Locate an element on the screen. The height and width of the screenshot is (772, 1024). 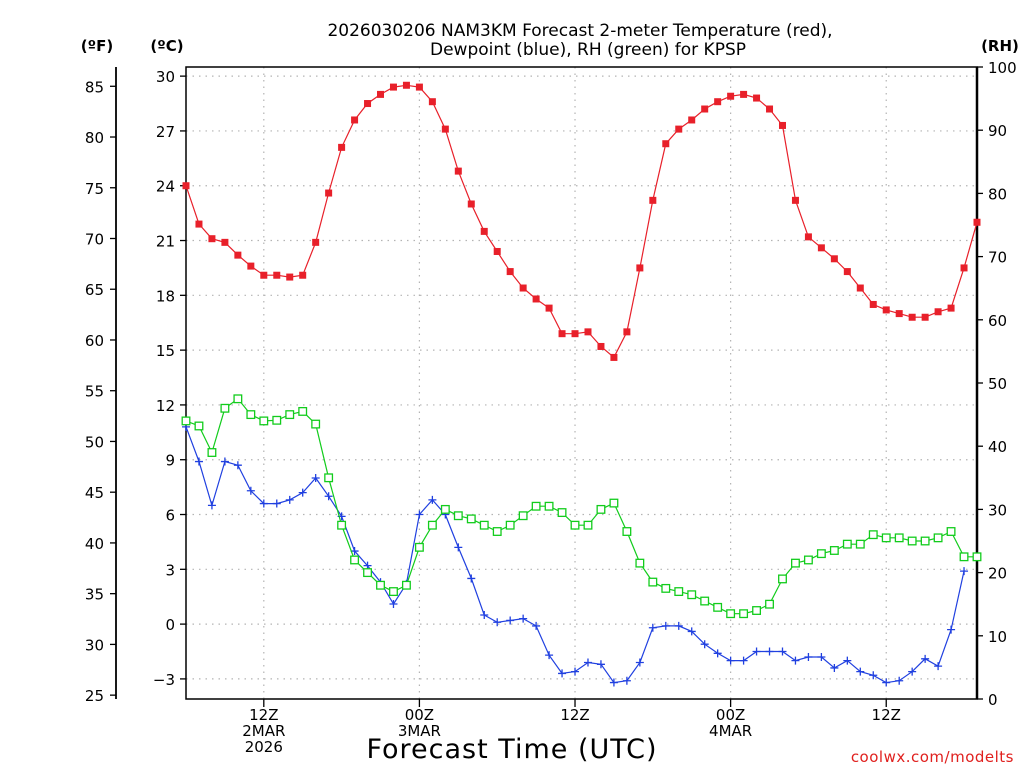
fahrenheit-tick-label: 55 is located at coordinates (94, 392).